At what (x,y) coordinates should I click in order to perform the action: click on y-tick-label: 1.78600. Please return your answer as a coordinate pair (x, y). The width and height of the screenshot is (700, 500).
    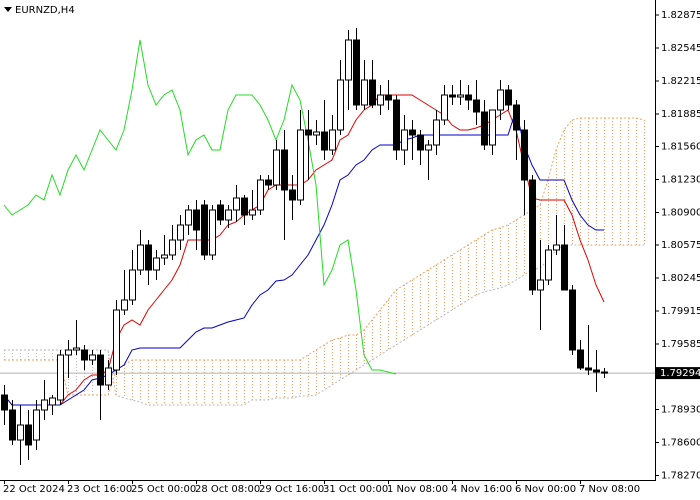
    Looking at the image, I should click on (680, 443).